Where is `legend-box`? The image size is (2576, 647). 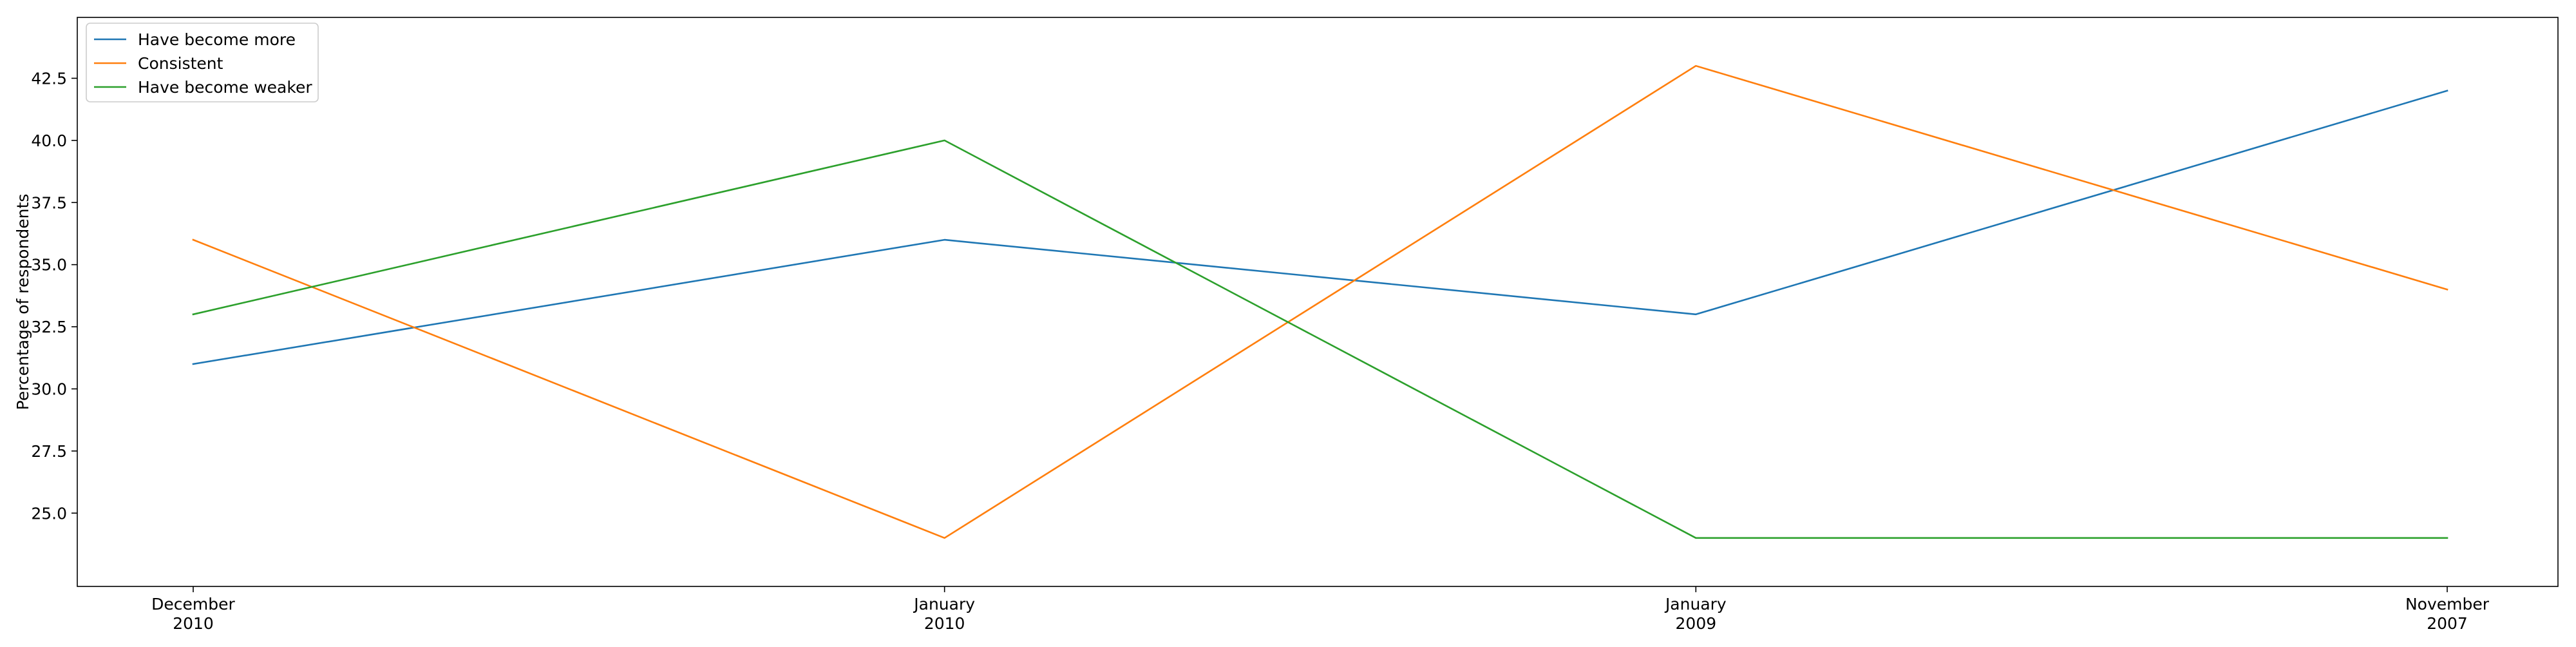 legend-box is located at coordinates (202, 62).